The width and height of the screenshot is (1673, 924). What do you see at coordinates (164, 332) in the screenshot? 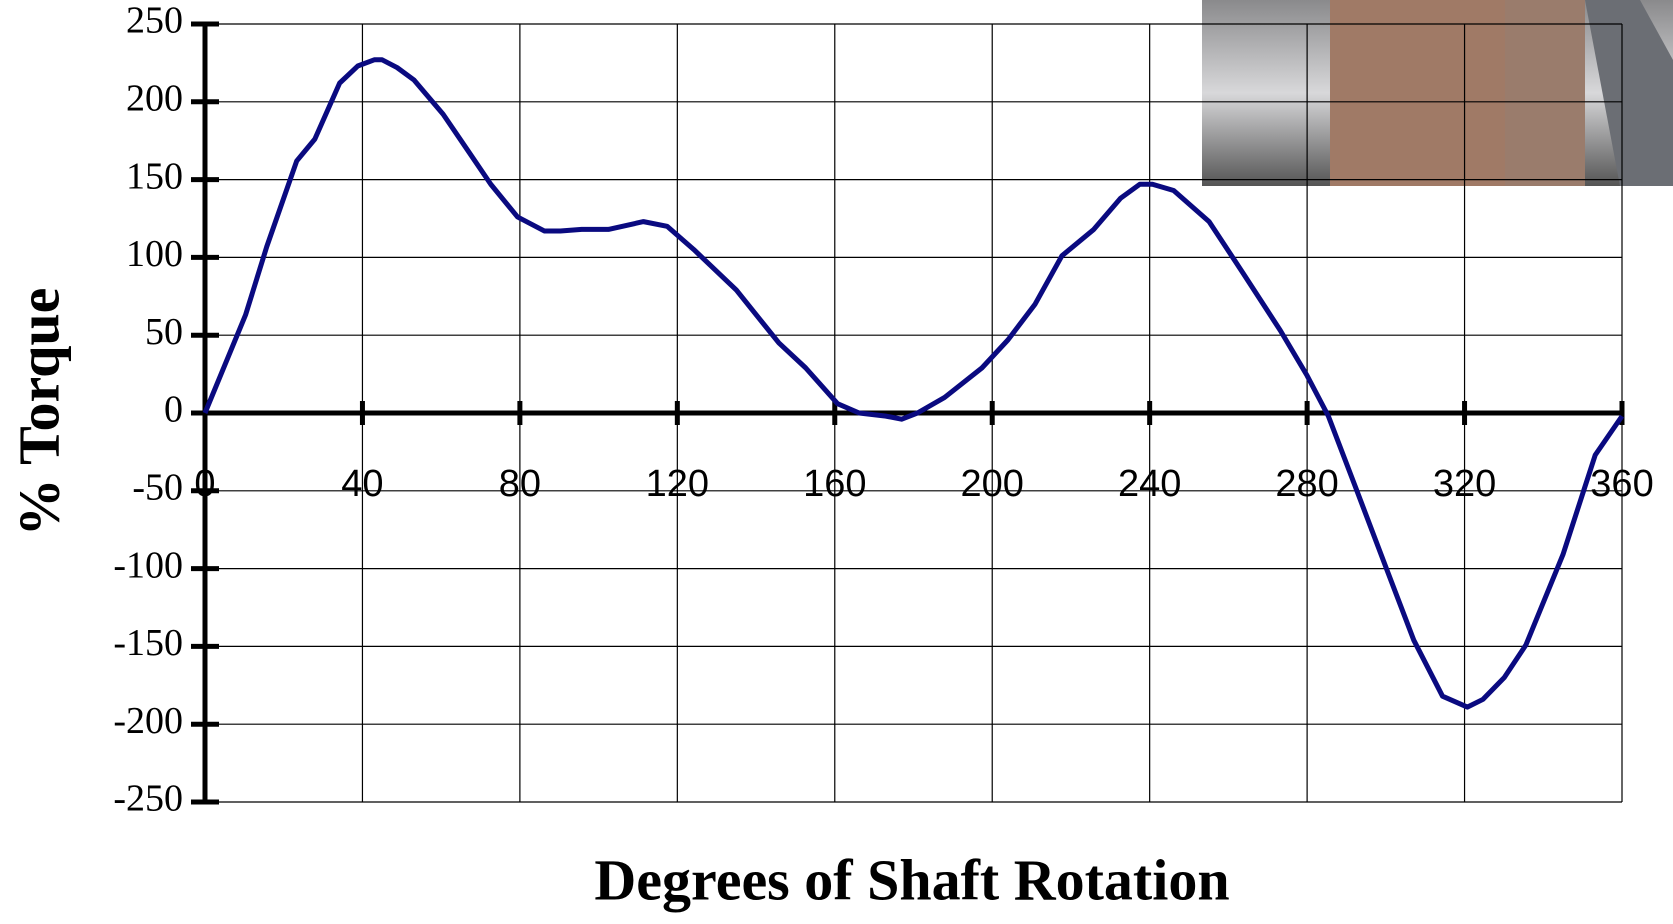
I see `y-tick-label: 50` at bounding box center [164, 332].